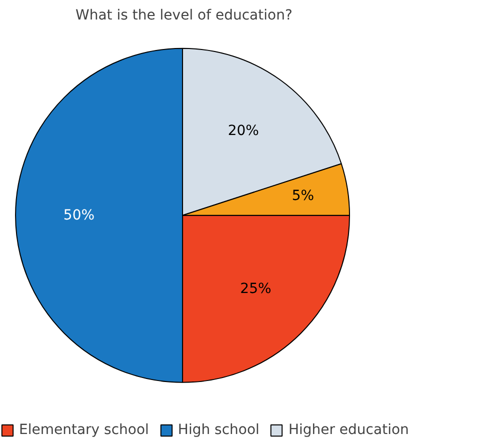  I want to click on legend-label: Higher education, so click(348, 430).